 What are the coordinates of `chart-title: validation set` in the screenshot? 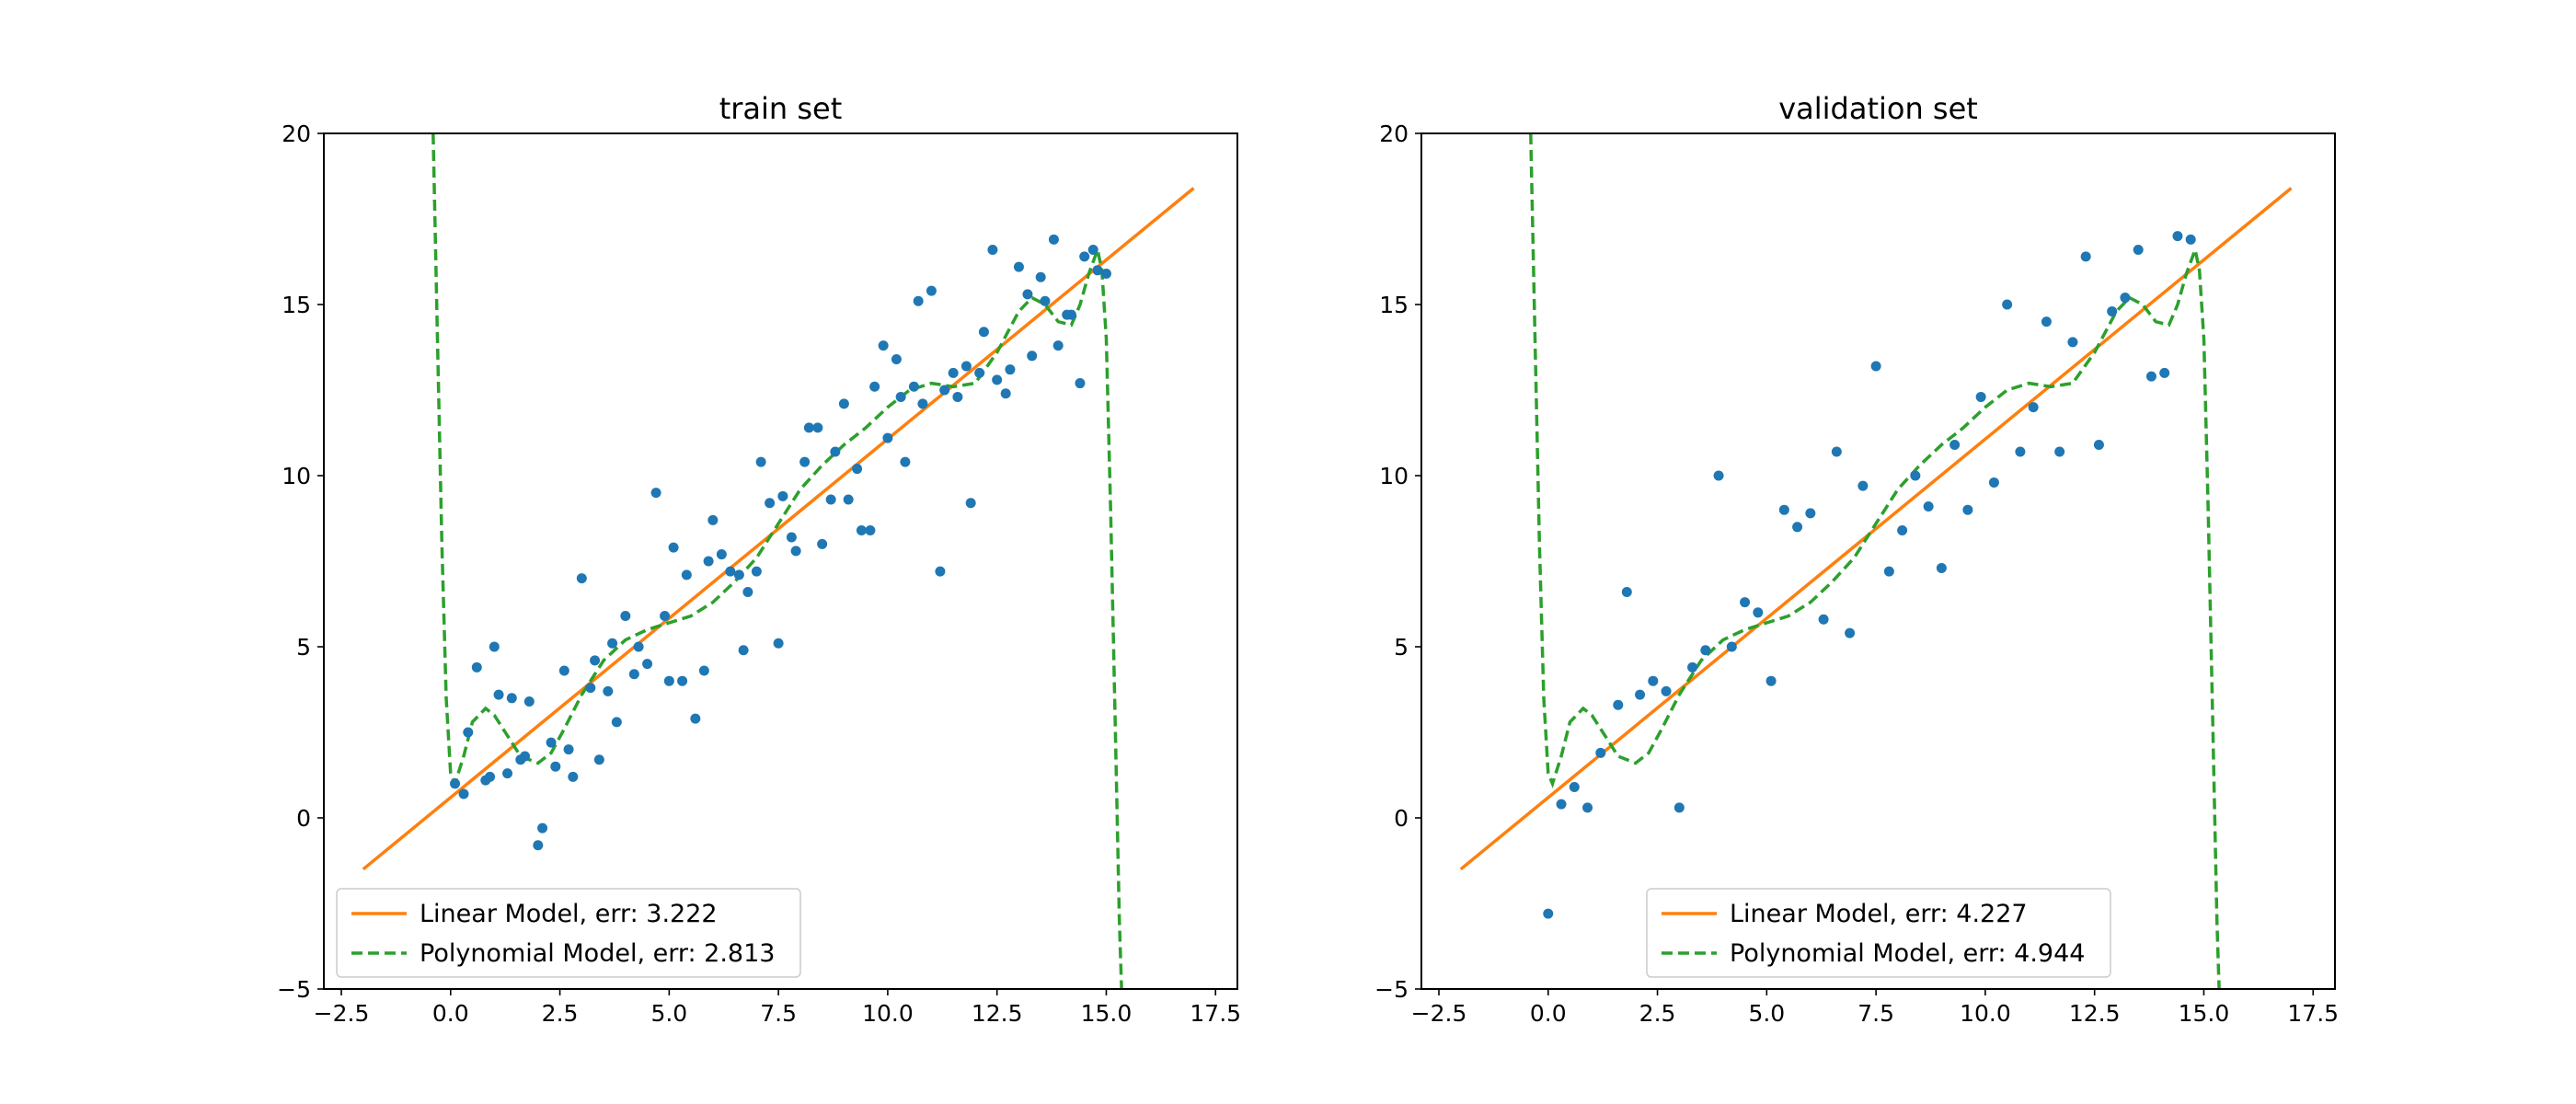 It's located at (1878, 108).